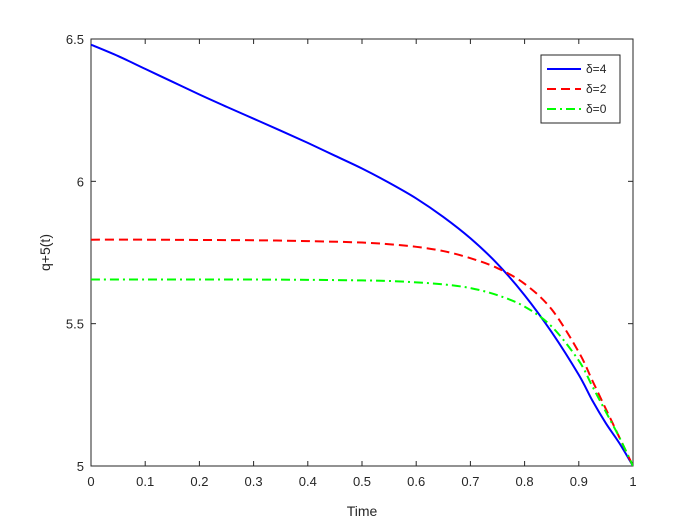 This screenshot has height=525, width=700. Describe the element at coordinates (80, 466) in the screenshot. I see `y-tick-label: 5` at that location.